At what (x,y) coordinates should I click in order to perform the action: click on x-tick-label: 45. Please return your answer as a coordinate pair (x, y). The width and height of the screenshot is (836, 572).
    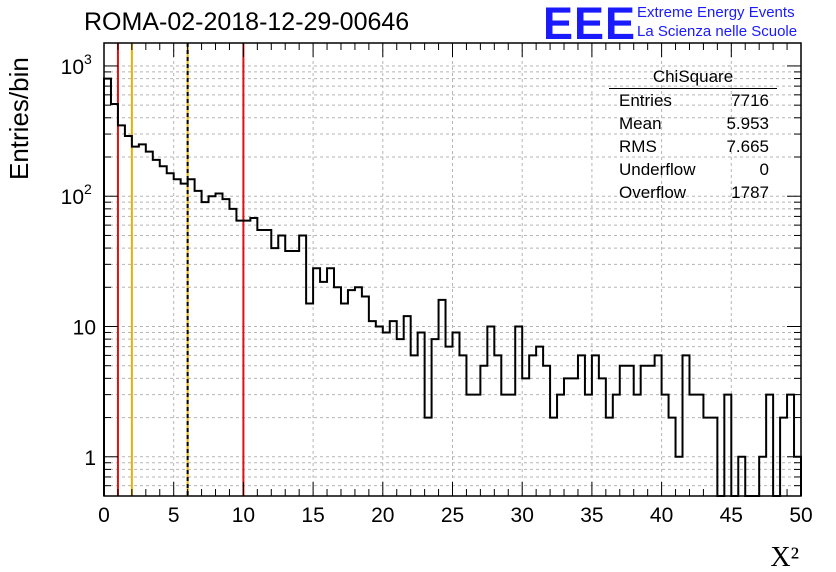
    Looking at the image, I should click on (731, 515).